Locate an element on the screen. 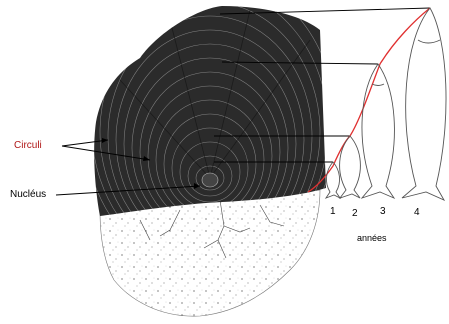 The height and width of the screenshot is (324, 449). year-label-4: 4 is located at coordinates (417, 212).